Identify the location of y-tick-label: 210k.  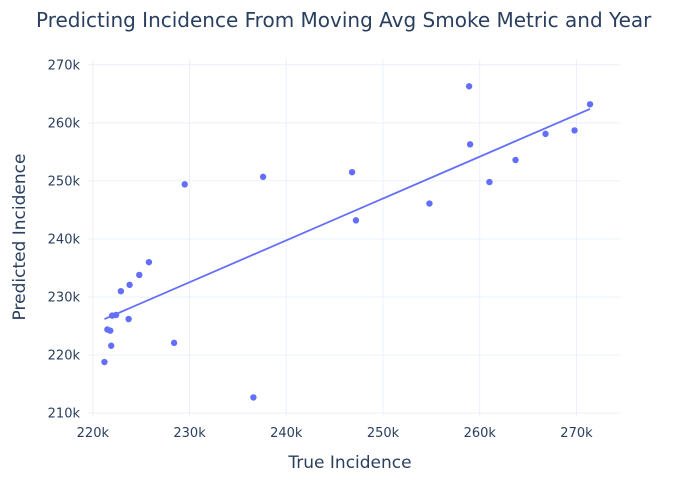
(64, 414).